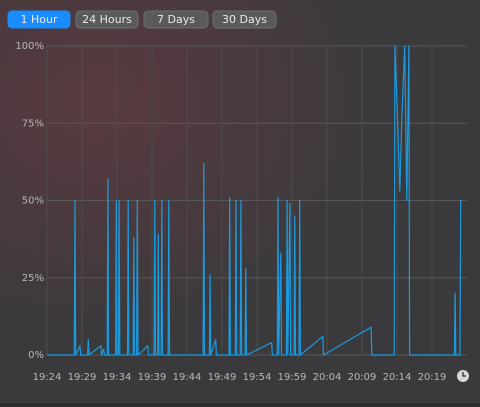  I want to click on tab-label: 24 Hours, so click(107, 19).